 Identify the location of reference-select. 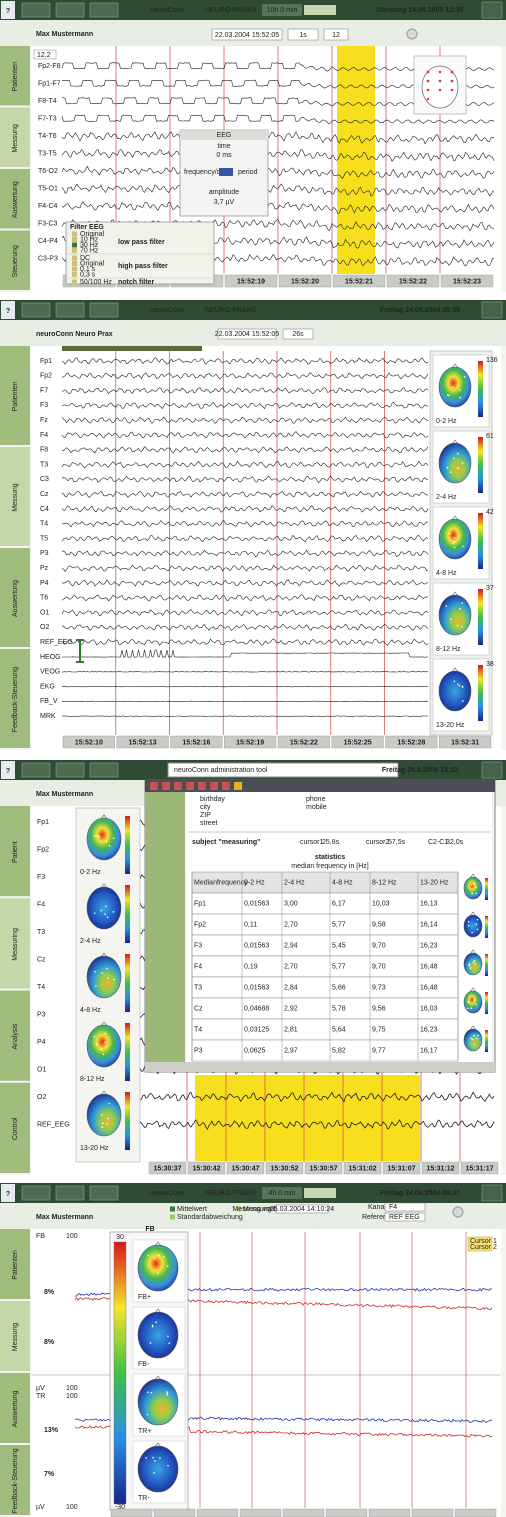
(405, 1217).